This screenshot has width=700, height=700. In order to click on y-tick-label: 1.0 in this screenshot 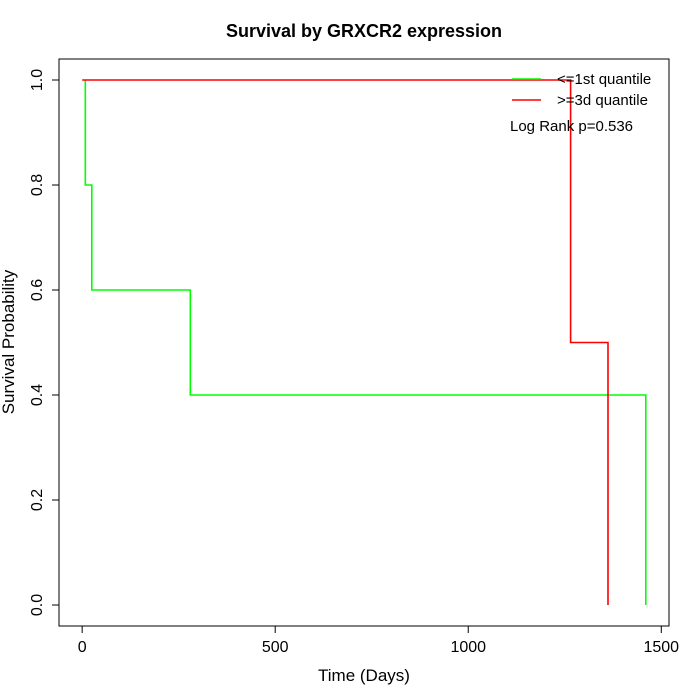, I will do `click(37, 80)`.